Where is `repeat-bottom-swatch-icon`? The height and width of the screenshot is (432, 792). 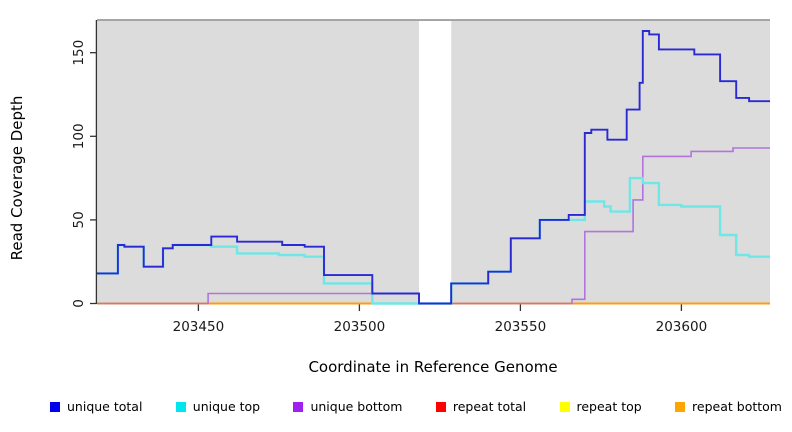 repeat-bottom-swatch-icon is located at coordinates (680, 406).